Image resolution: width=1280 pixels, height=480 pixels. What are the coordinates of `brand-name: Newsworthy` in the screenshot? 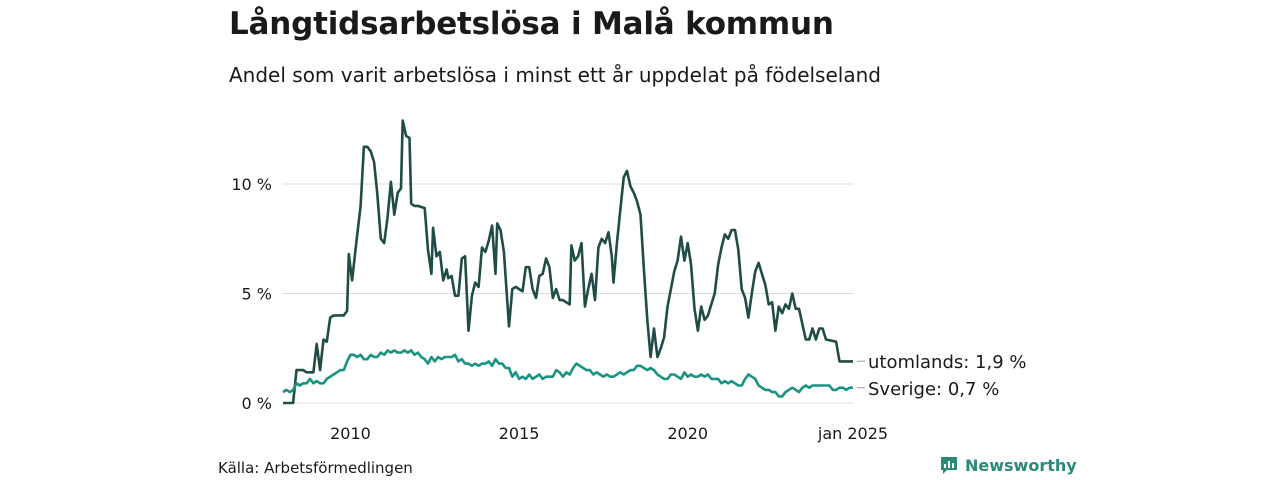 It's located at (1021, 465).